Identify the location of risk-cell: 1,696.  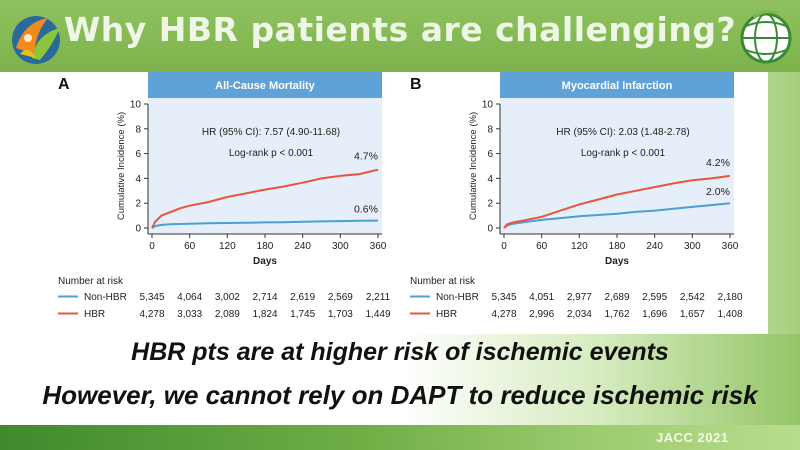
(654, 314).